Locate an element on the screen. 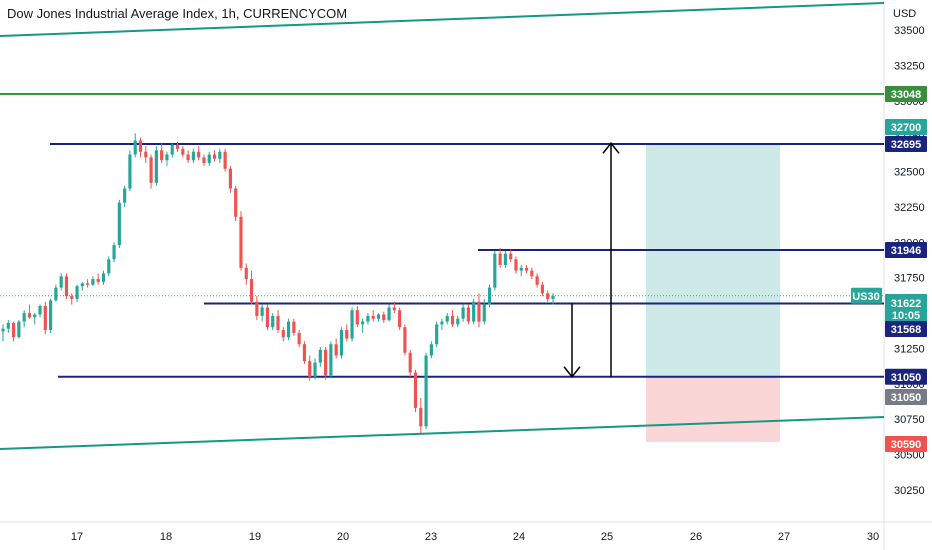 The height and width of the screenshot is (550, 932). symbol-badge is located at coordinates (866, 295).